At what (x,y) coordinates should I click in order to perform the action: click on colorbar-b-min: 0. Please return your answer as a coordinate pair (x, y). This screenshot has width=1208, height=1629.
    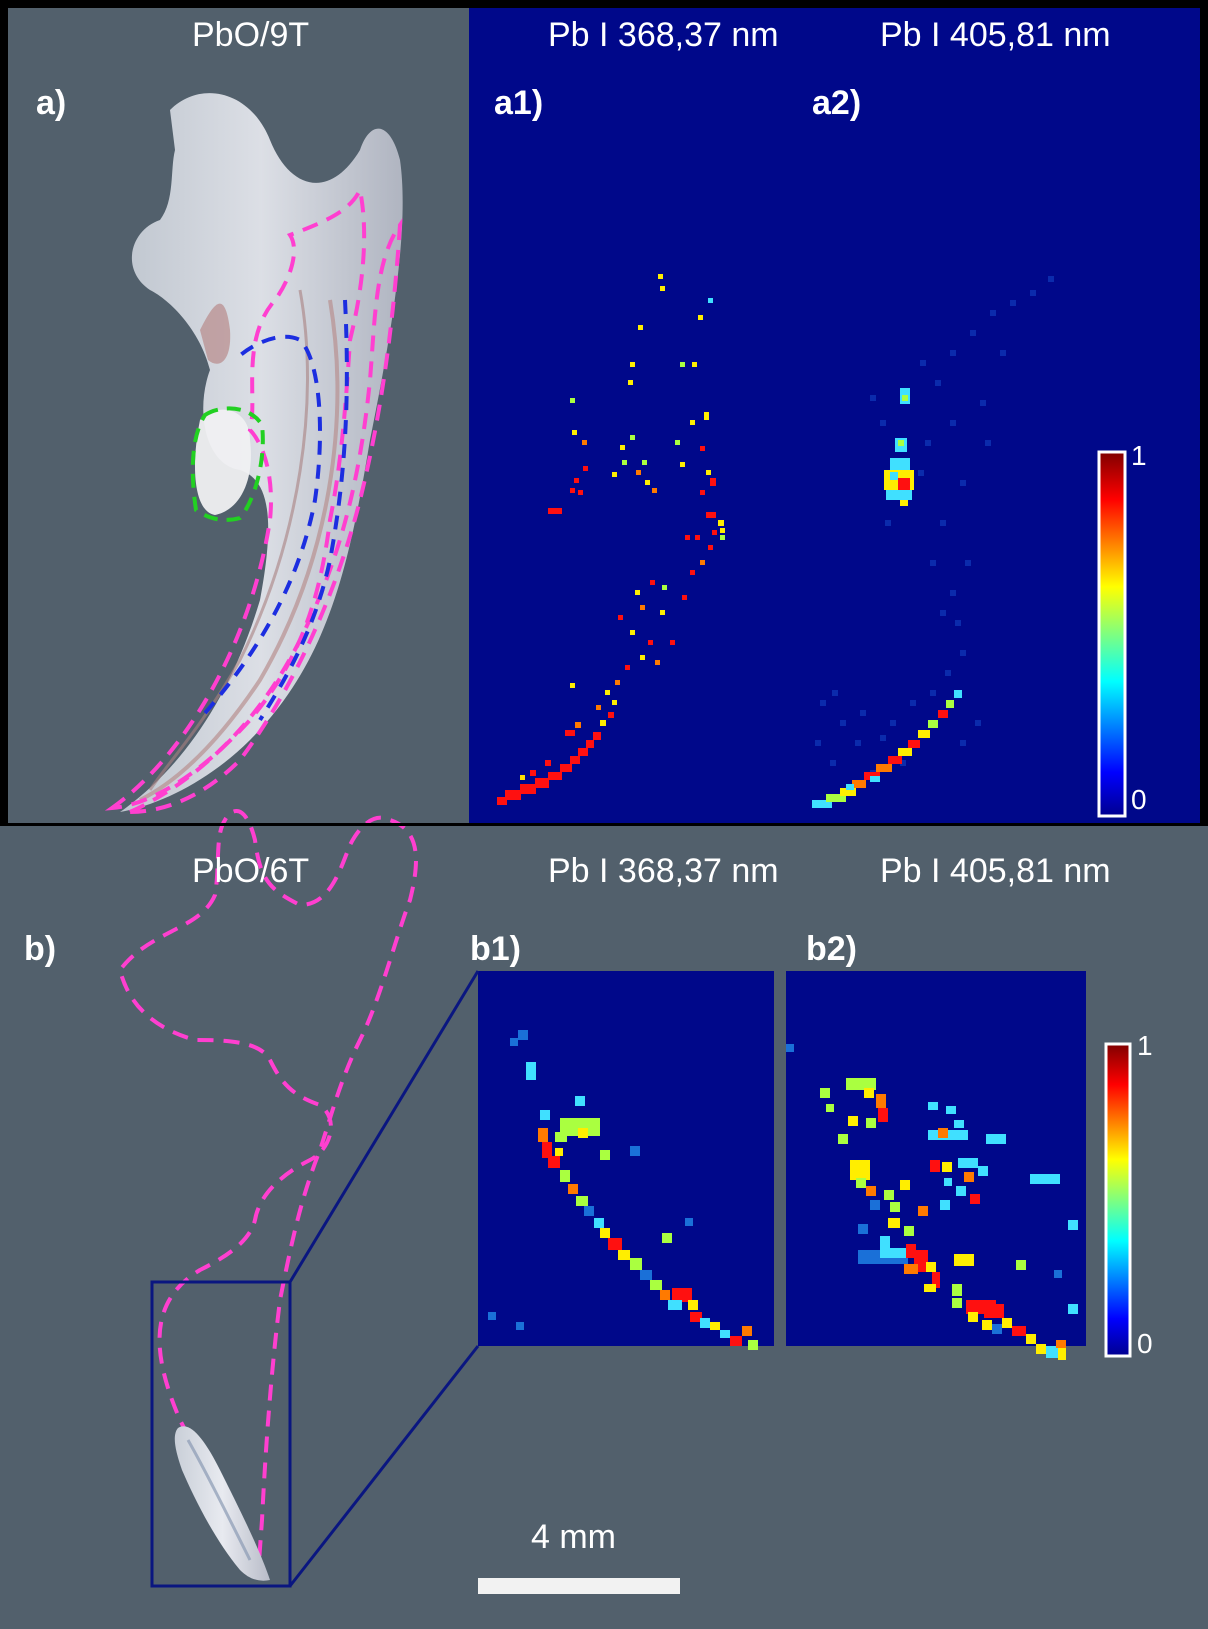
    Looking at the image, I should click on (1145, 1343).